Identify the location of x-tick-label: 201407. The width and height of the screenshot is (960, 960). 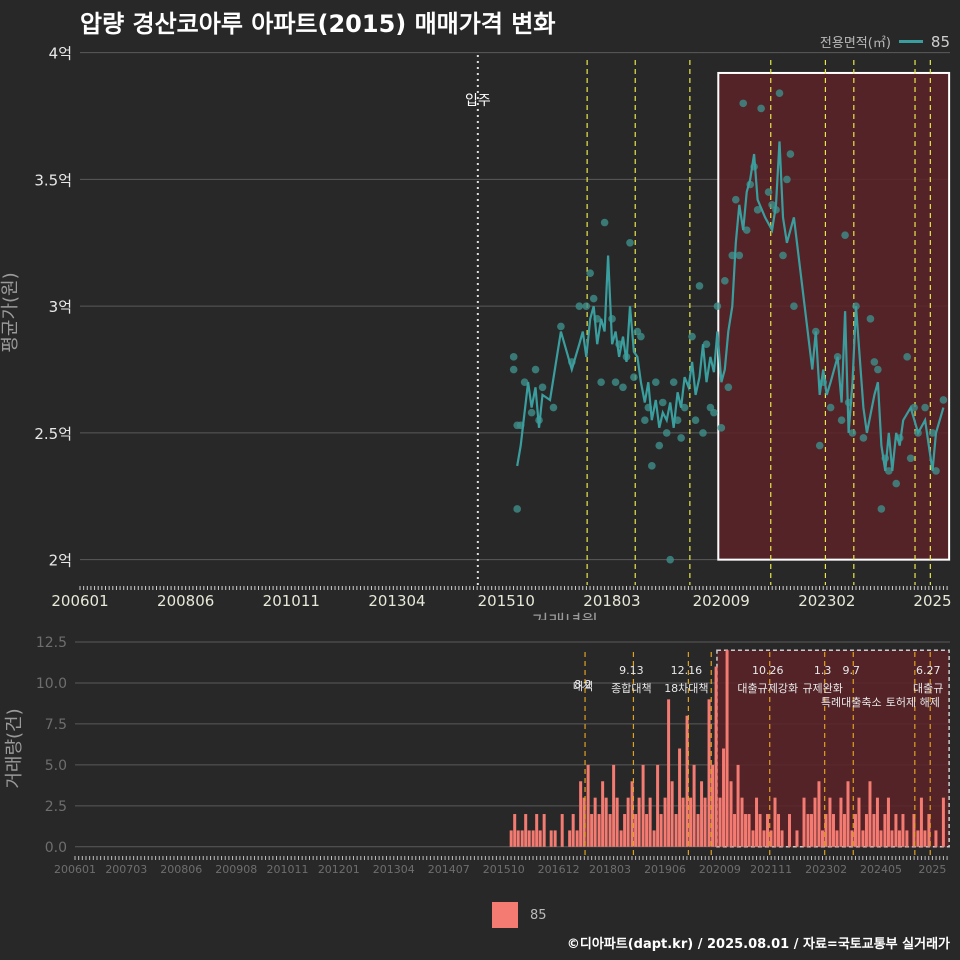
(449, 869).